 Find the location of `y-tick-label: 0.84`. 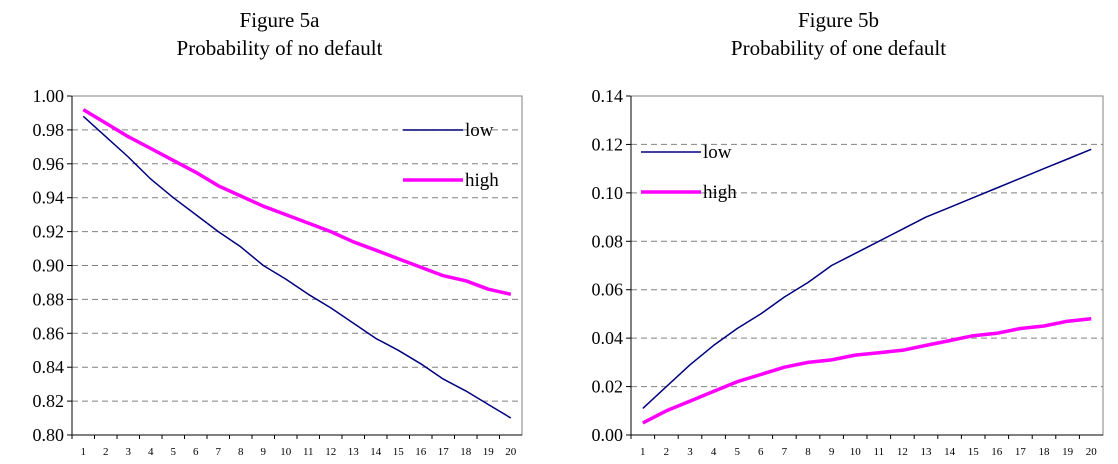

y-tick-label: 0.84 is located at coordinates (49, 367).